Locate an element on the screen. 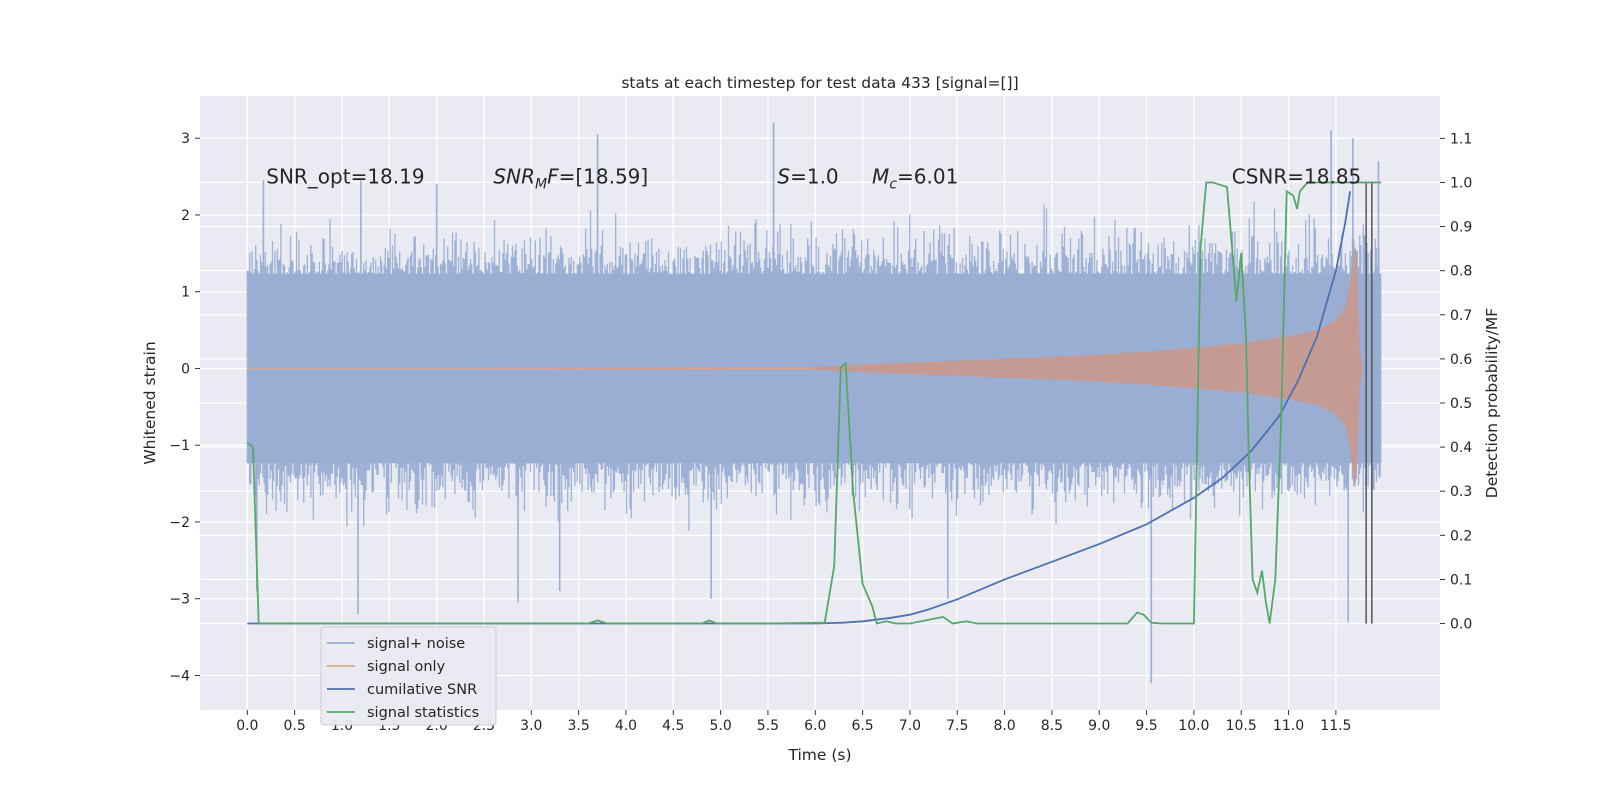 The height and width of the screenshot is (800, 1600). y2-tick-label: 0.3 is located at coordinates (1461, 492).